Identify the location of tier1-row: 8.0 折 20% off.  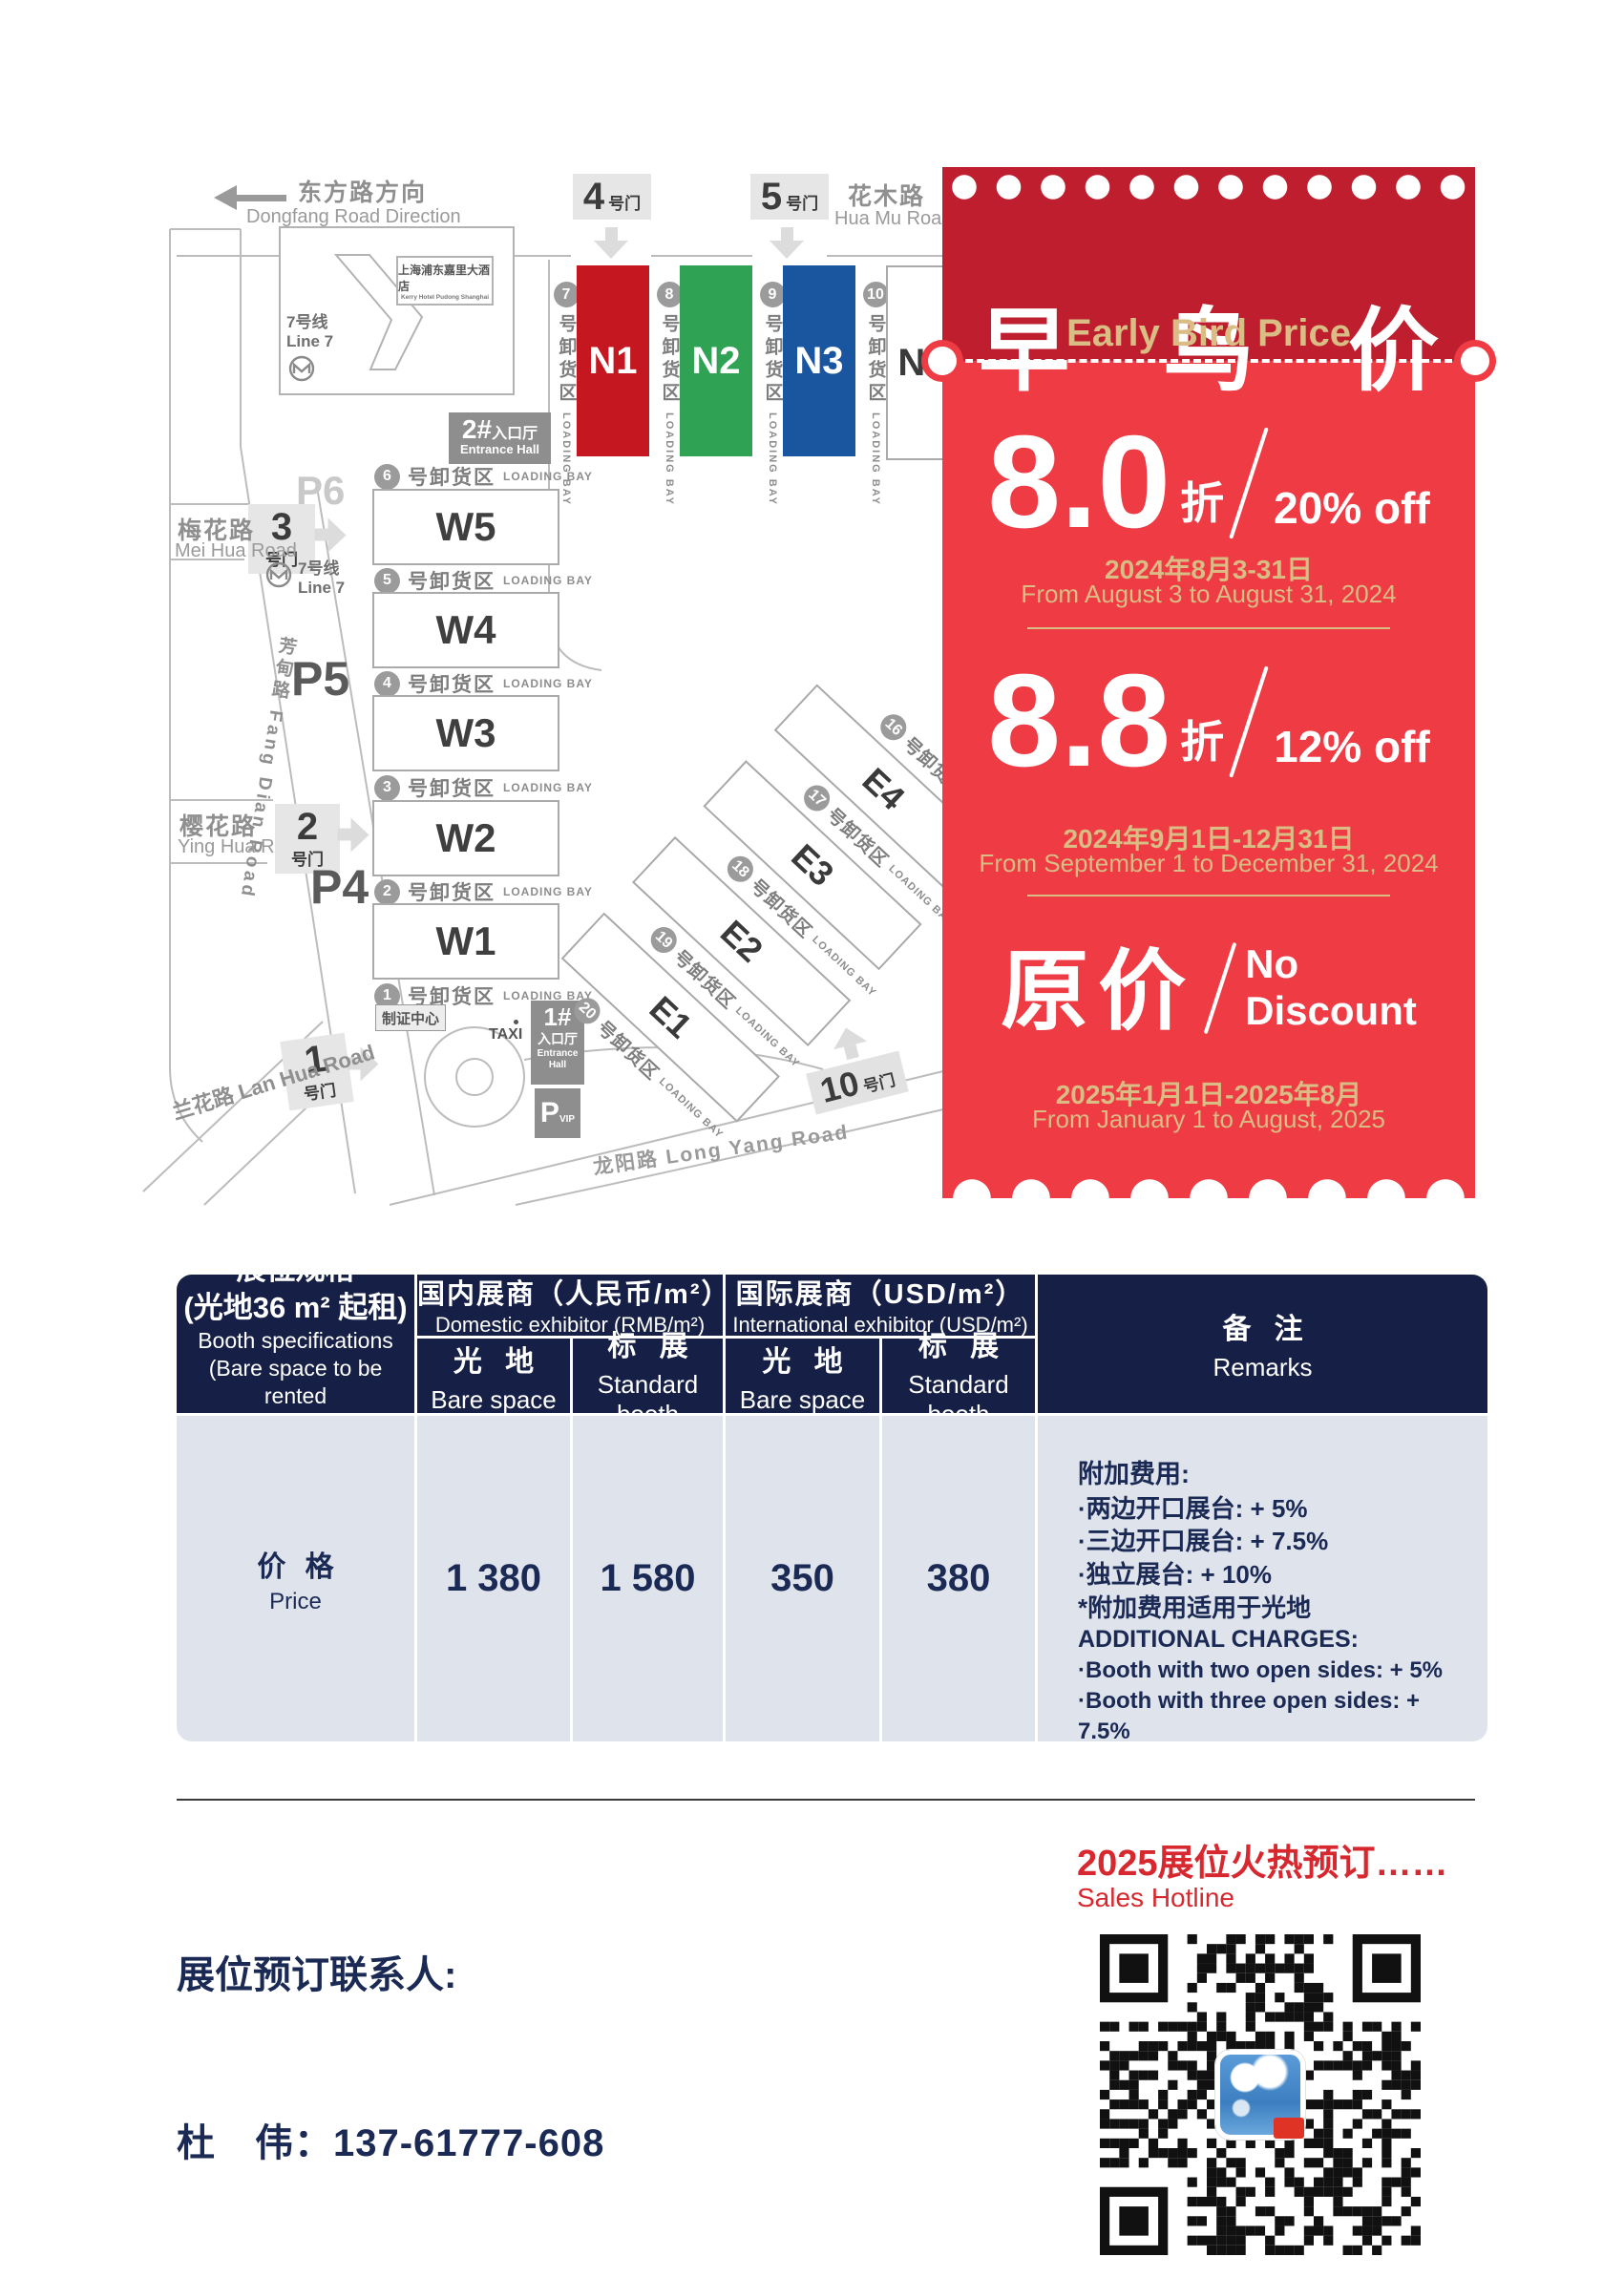
(1208, 483).